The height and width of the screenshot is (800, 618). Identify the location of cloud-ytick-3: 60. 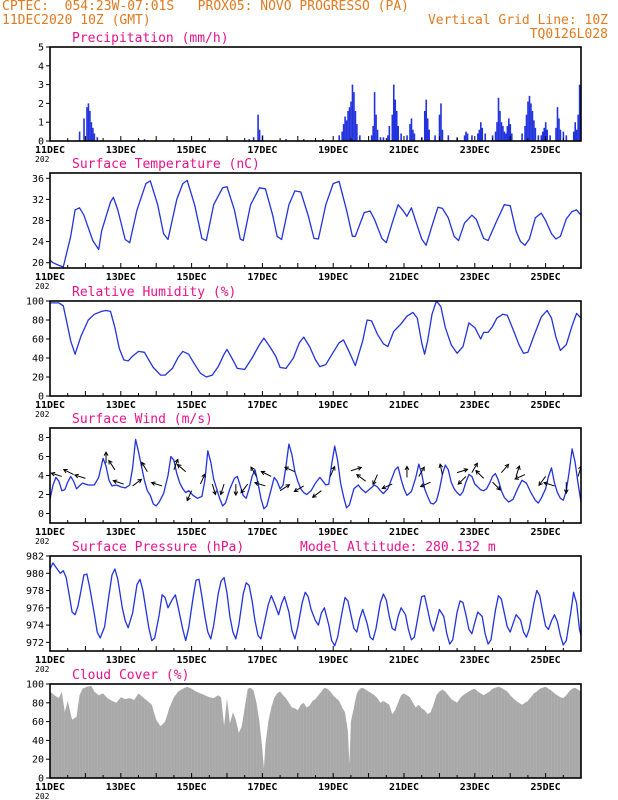
(38, 722).